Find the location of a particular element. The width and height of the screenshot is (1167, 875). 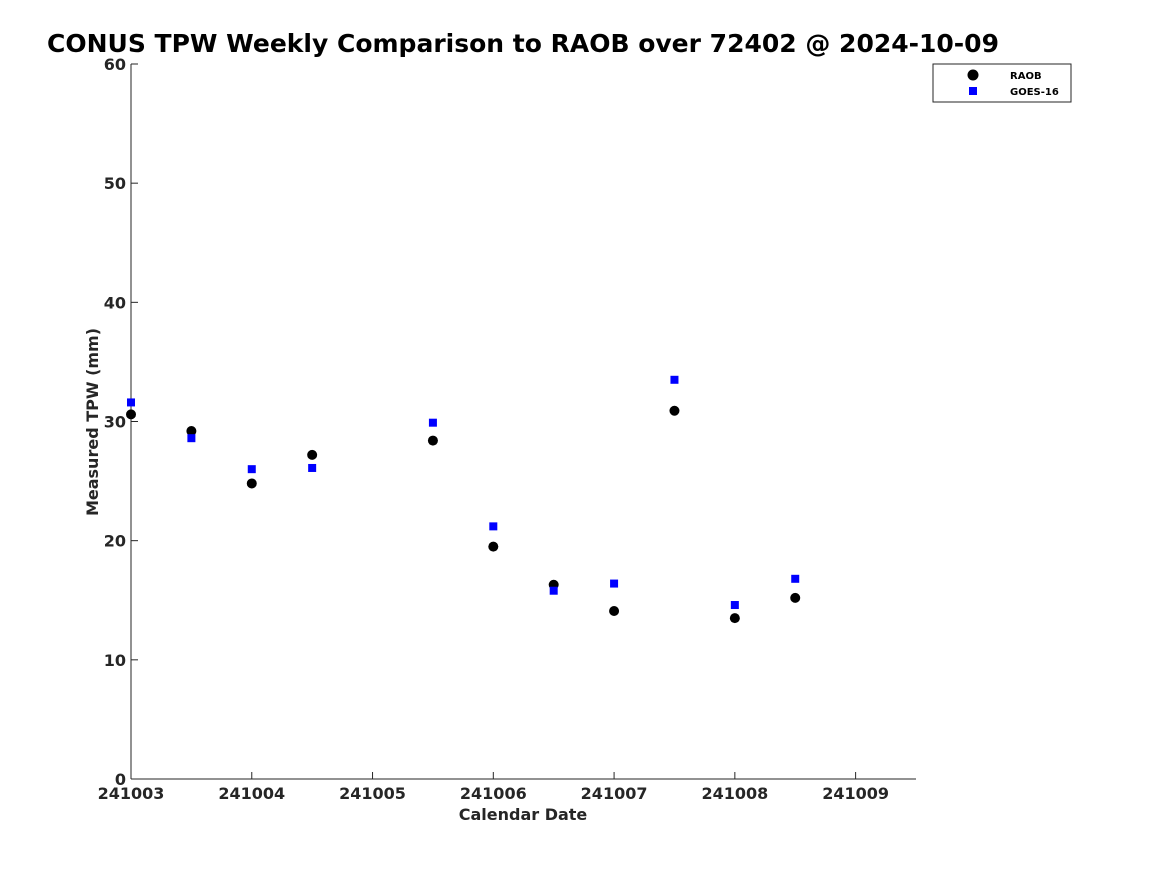

y-tick-label: 50 is located at coordinates (115, 183).